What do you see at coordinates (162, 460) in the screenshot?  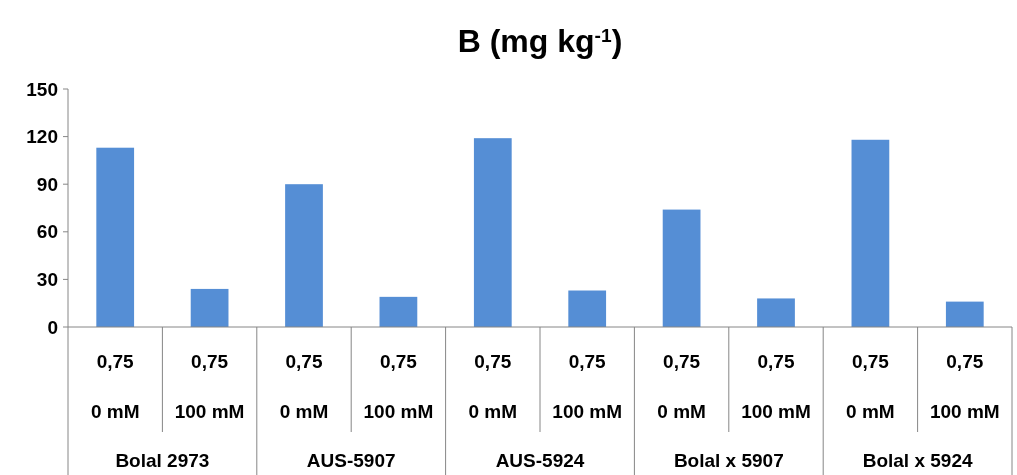 I see `text: Bolal 2973` at bounding box center [162, 460].